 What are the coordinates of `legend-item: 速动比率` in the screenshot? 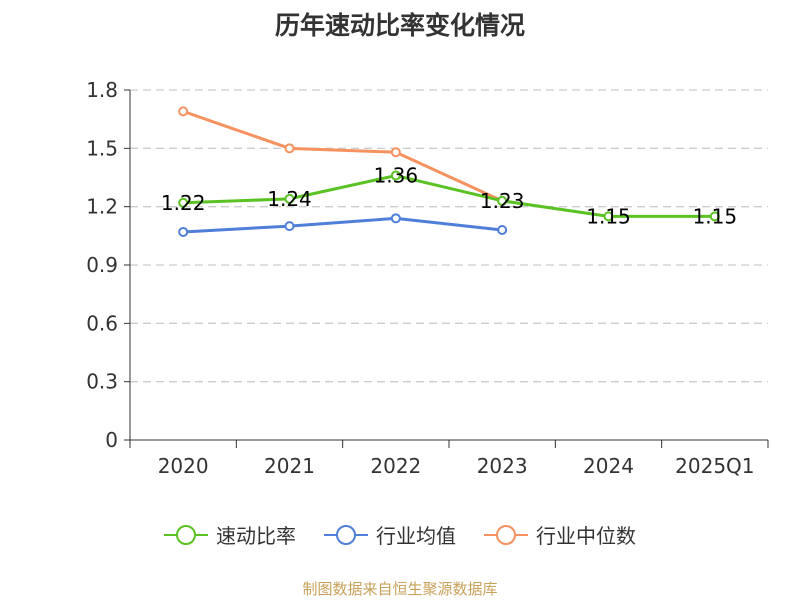 It's located at (230, 534).